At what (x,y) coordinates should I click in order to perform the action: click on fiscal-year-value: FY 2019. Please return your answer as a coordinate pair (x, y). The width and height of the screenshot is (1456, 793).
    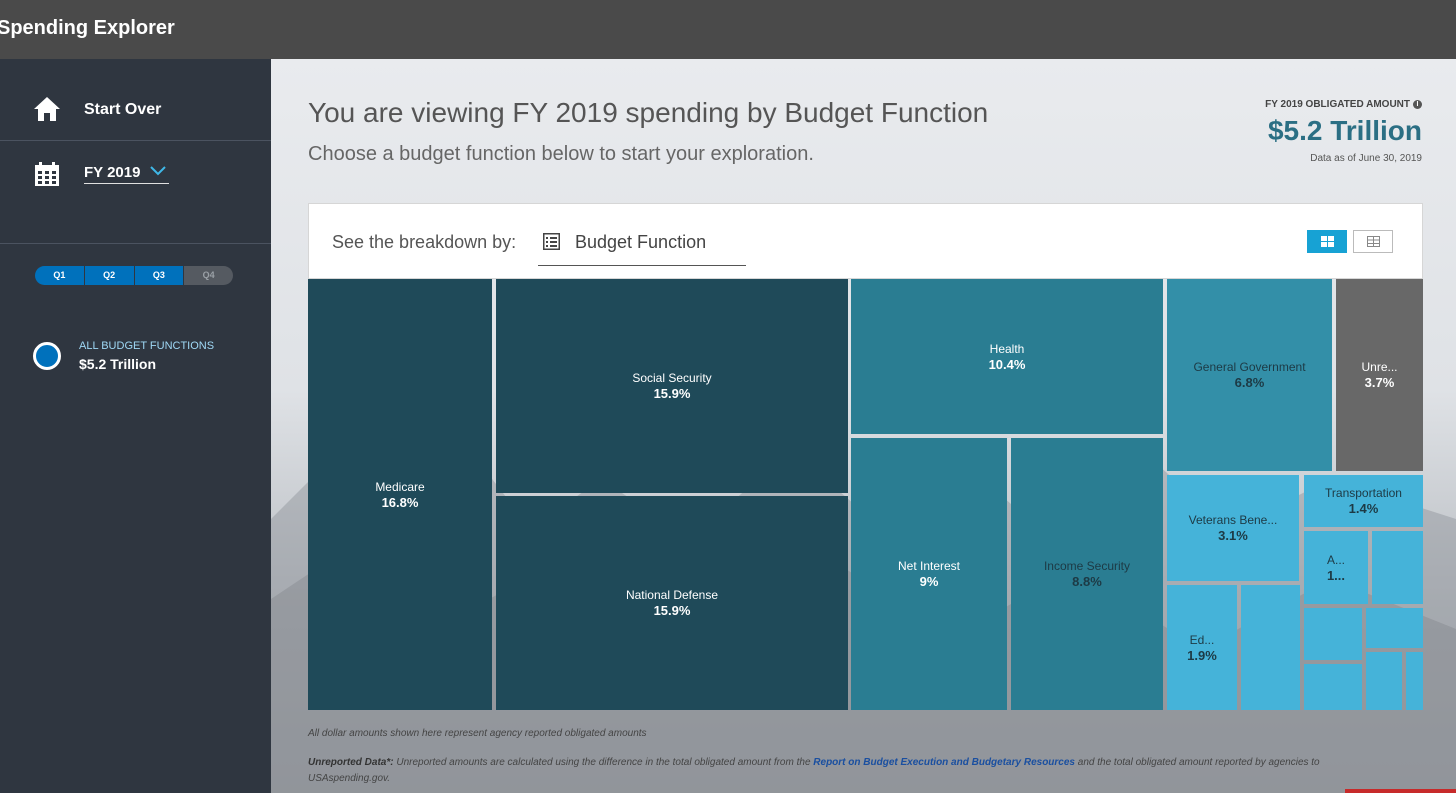
    Looking at the image, I should click on (112, 172).